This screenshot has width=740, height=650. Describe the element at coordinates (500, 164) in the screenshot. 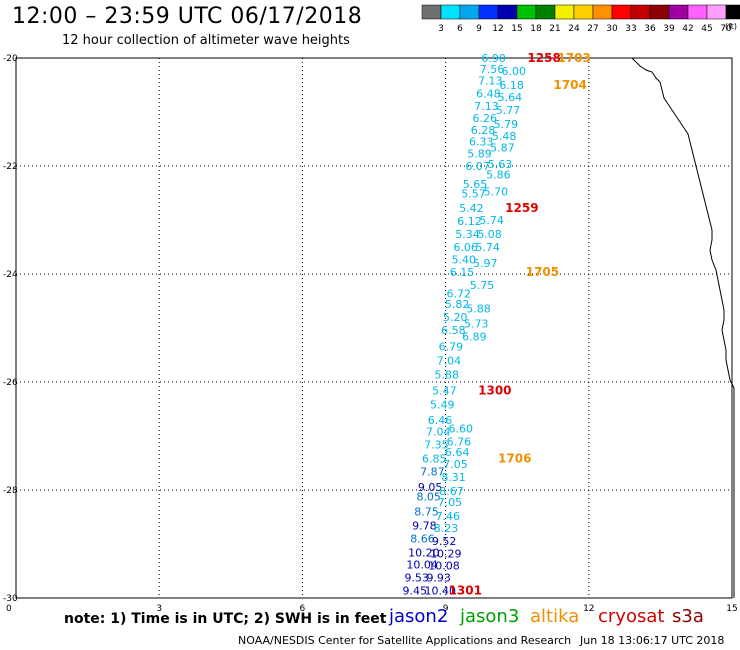

I see `wave-height-value: 5.63` at that location.